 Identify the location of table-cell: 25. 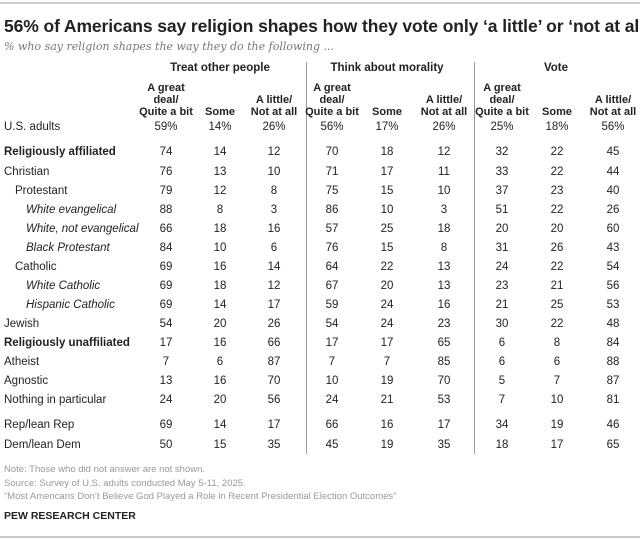
(557, 305).